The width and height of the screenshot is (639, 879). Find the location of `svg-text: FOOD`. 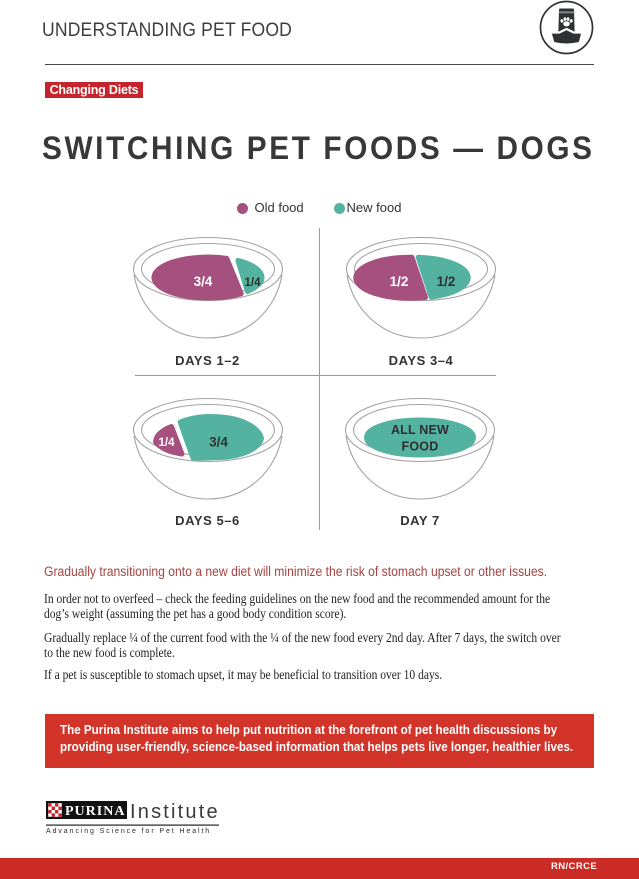

svg-text: FOOD is located at coordinates (420, 447).